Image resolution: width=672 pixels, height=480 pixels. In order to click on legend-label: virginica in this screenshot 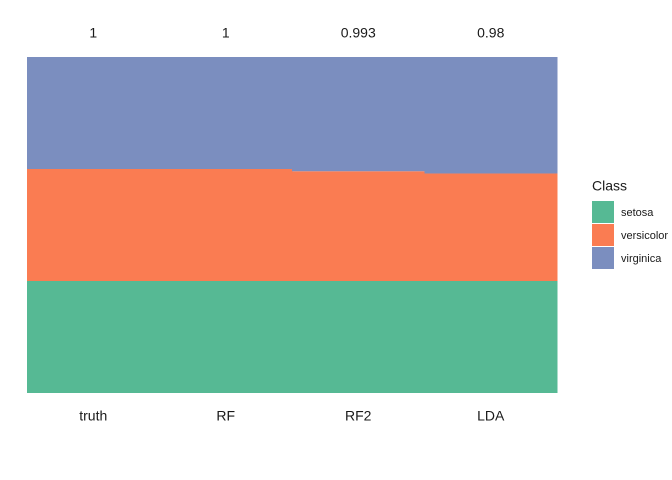, I will do `click(641, 259)`.